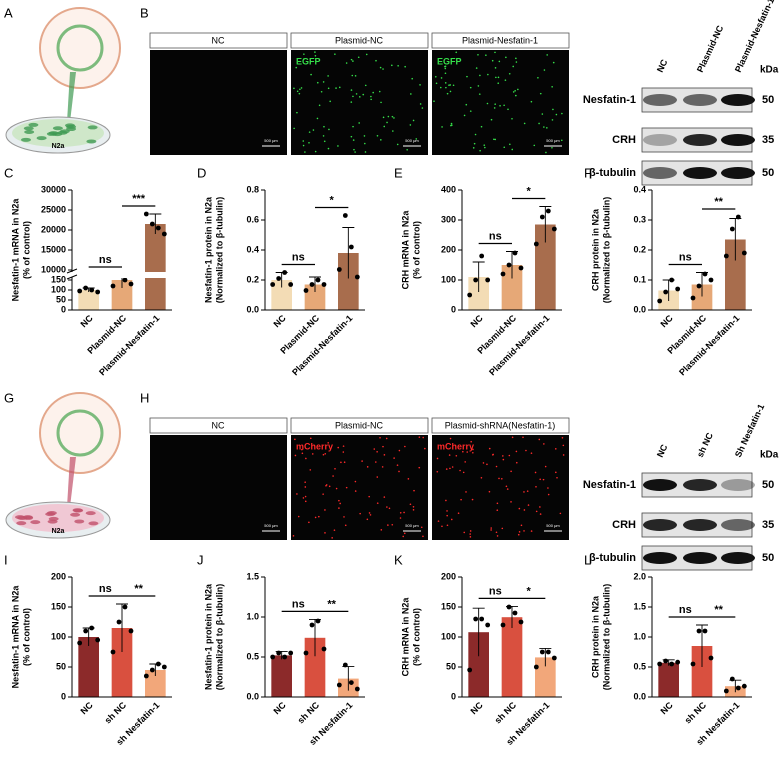 Image resolution: width=783 pixels, height=769 pixels. I want to click on image-title: Plasmid-Nesfatin-1, so click(500, 40).